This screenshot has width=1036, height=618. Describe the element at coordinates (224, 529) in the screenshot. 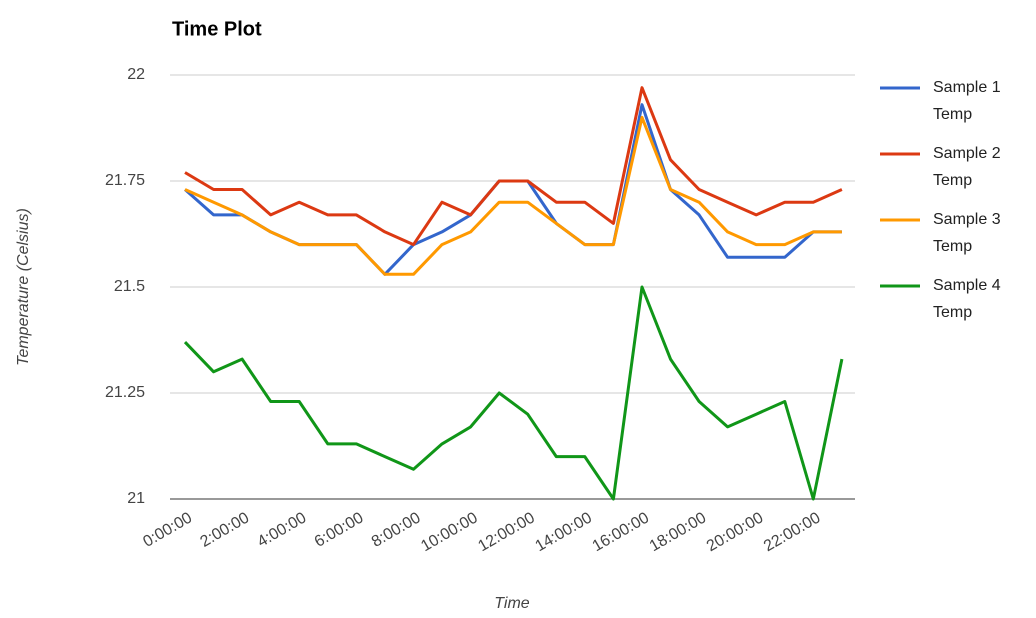

I see `x-tick-label: 2:00:00` at that location.